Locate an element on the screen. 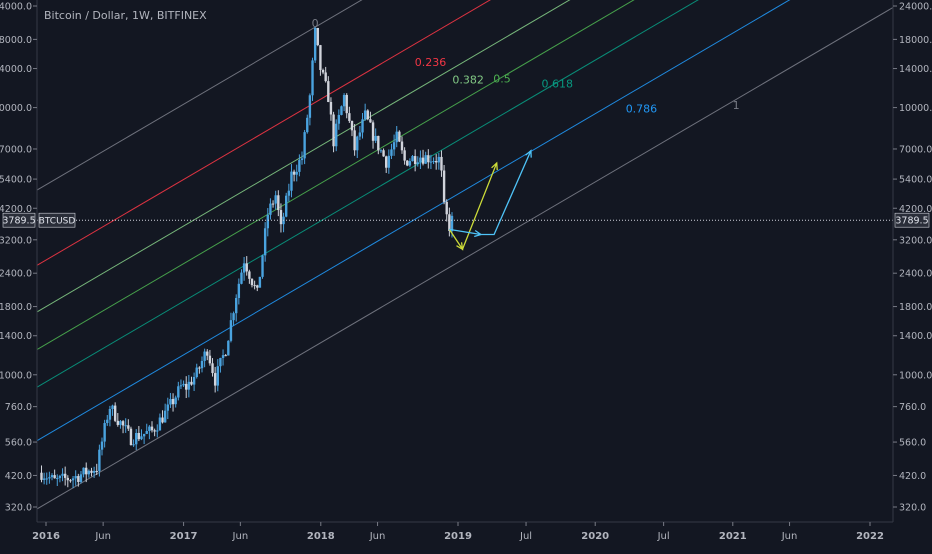 The width and height of the screenshot is (932, 554). price-tag-right: 3789.5 is located at coordinates (911, 221).